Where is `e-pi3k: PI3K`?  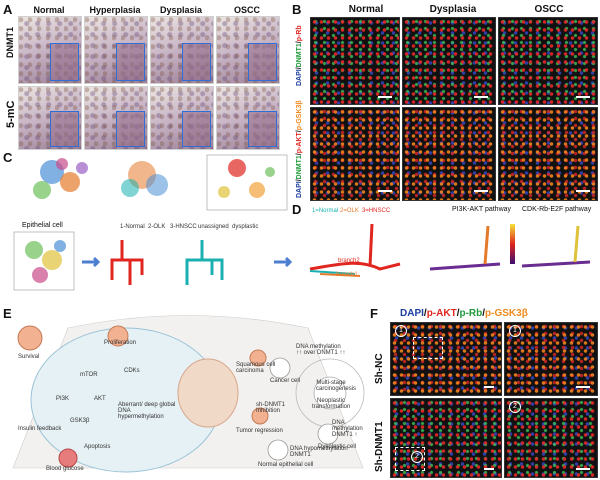 e-pi3k: PI3K is located at coordinates (63, 399).